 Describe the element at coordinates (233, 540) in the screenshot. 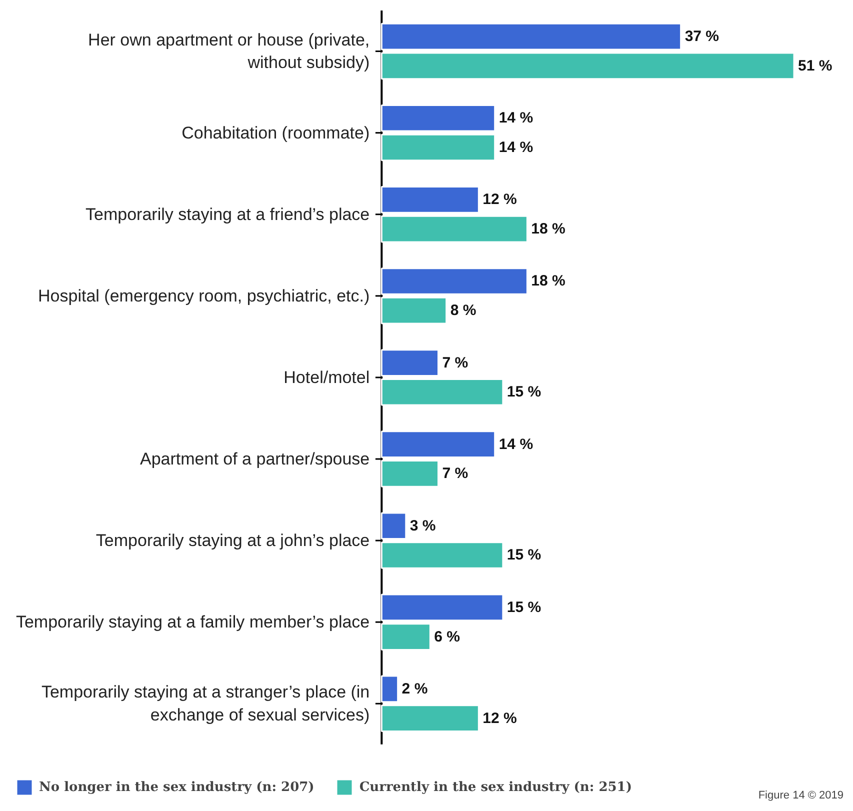

I see `y-tick-label: Temporarily staying at a john’s place` at that location.